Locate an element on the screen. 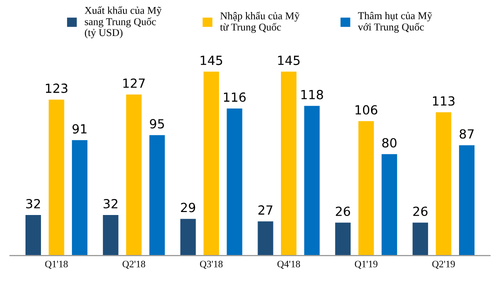 This screenshot has width=500, height=284. data-label: 87 is located at coordinates (467, 134).